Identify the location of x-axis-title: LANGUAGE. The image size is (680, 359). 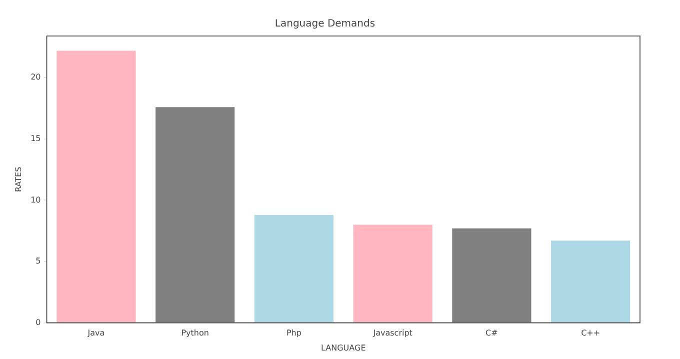
(343, 347).